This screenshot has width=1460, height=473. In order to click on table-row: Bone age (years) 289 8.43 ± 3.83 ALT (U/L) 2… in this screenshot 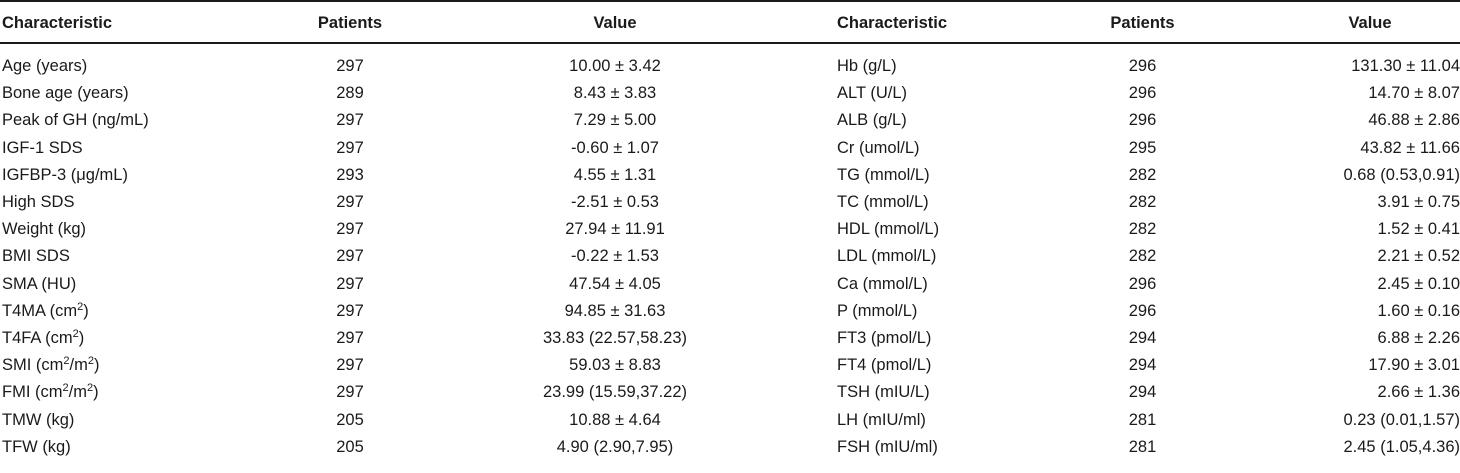, I will do `click(730, 94)`.